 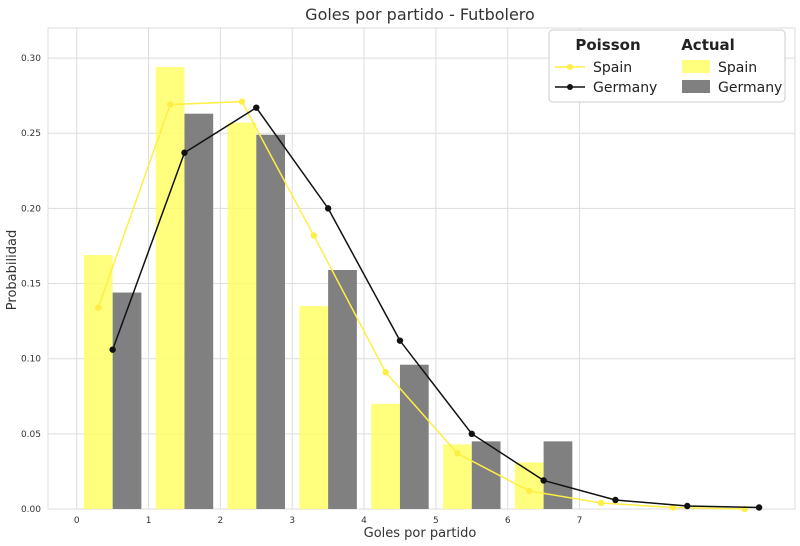 What do you see at coordinates (221, 521) in the screenshot?
I see `x-tick-label: 2` at bounding box center [221, 521].